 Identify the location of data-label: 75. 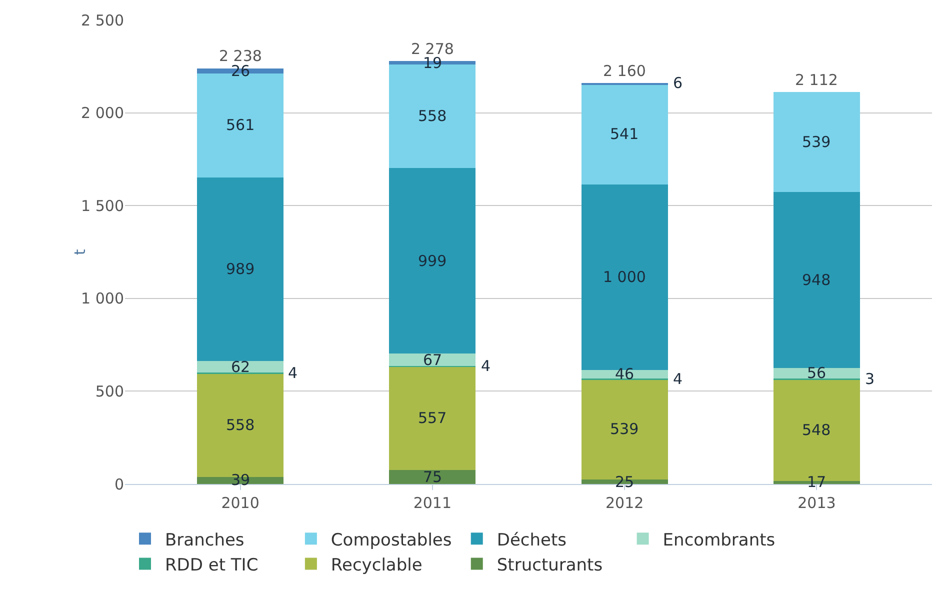
(432, 477).